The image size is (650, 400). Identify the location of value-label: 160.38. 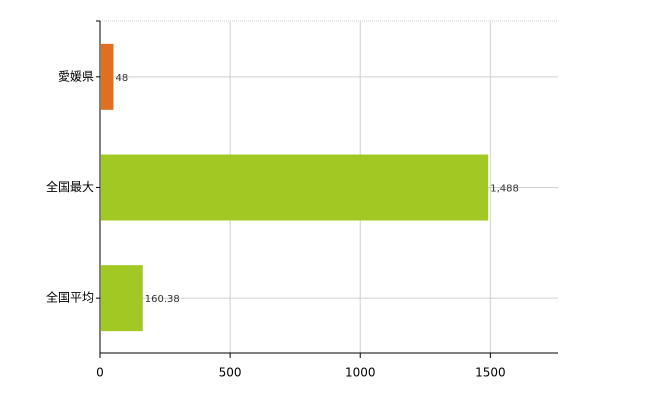
(162, 299).